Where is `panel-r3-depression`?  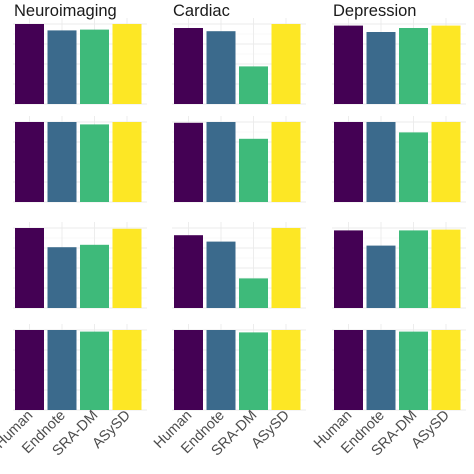
panel-r3-depression is located at coordinates (399, 265).